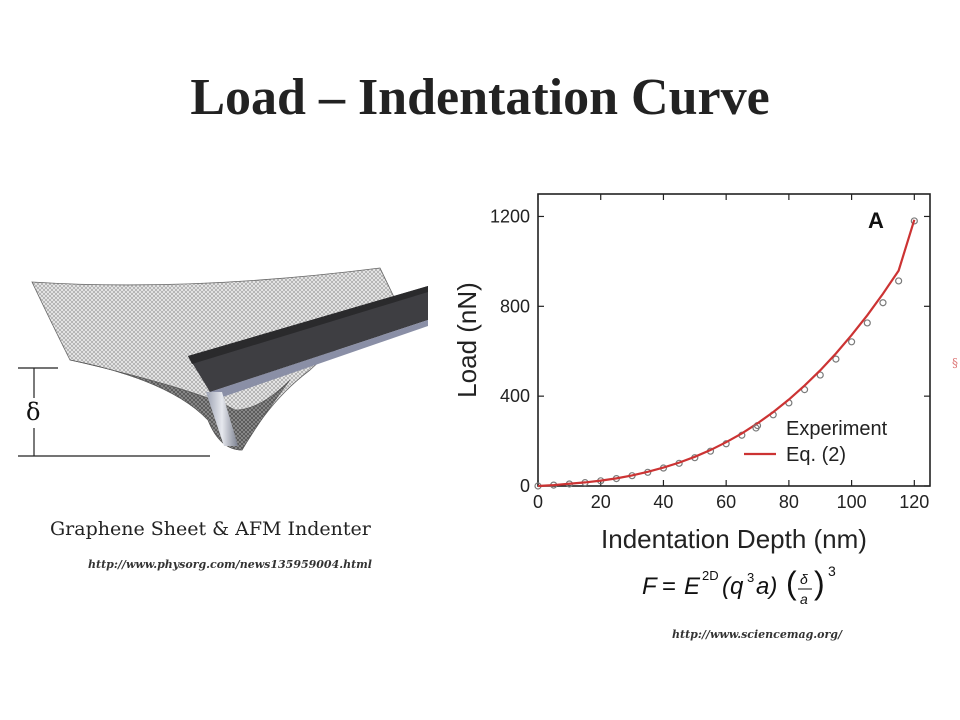  Describe the element at coordinates (538, 502) in the screenshot. I see `x-tick-label: 0` at that location.